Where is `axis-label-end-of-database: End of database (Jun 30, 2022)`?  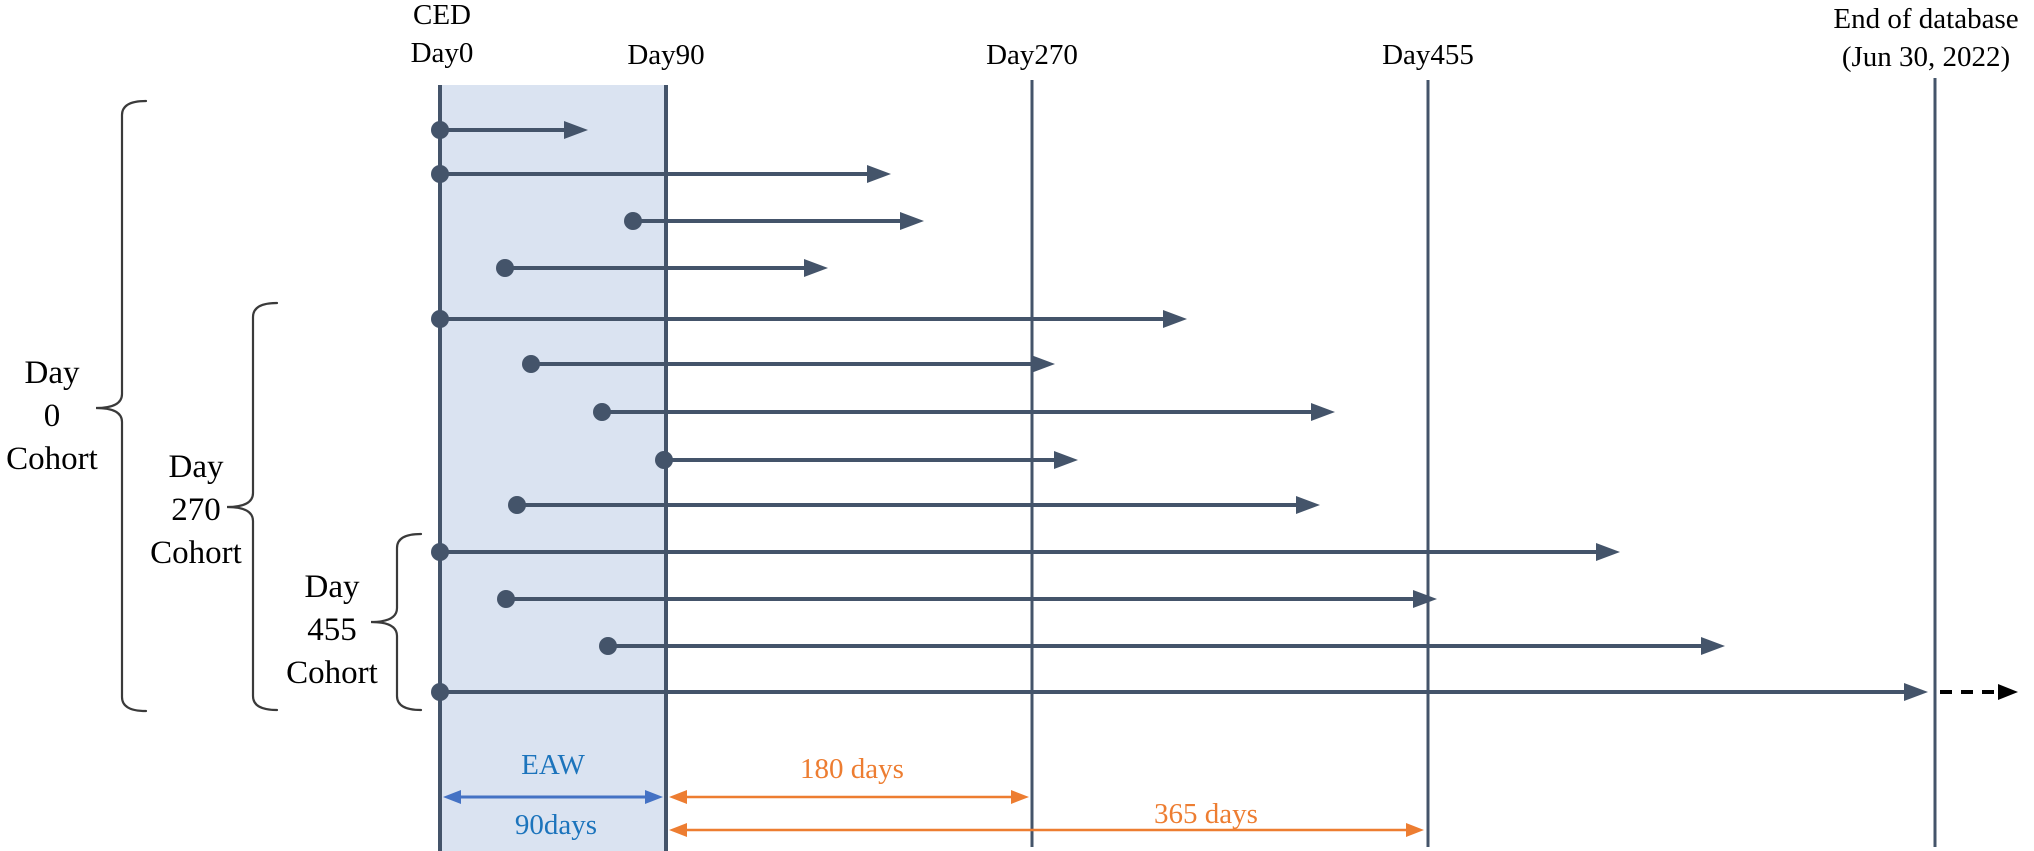 axis-label-end-of-database: End of database (Jun 30, 2022) is located at coordinates (1925, 38).